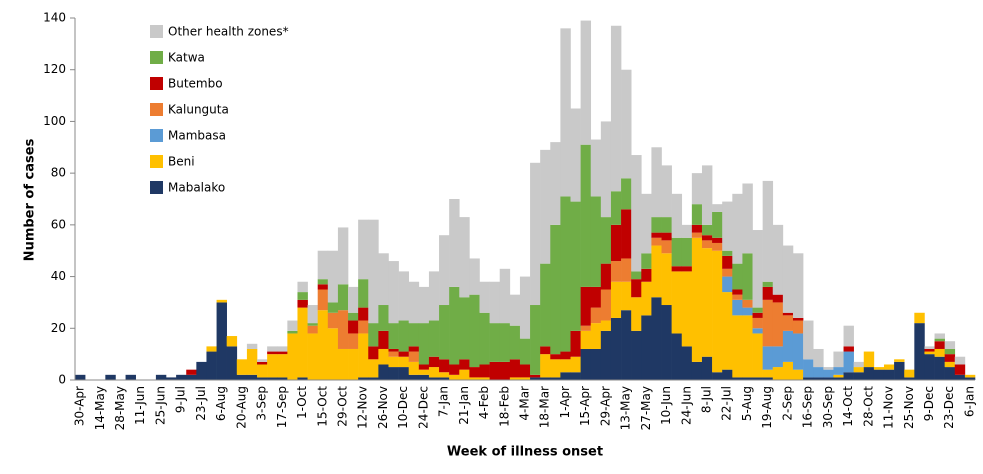 The height and width of the screenshot is (474, 983). What do you see at coordinates (686, 405) in the screenshot?
I see `x-tick-label: 24-Jun` at bounding box center [686, 405].